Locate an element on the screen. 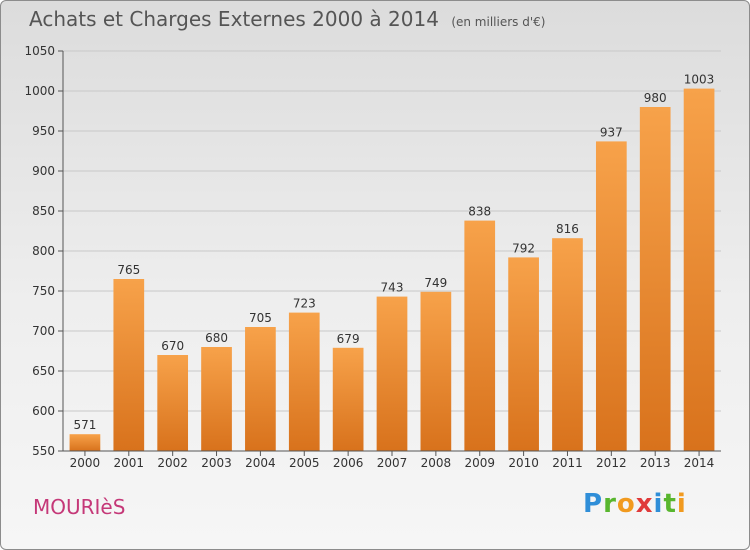  bar-value-label: 571 is located at coordinates (84, 425).